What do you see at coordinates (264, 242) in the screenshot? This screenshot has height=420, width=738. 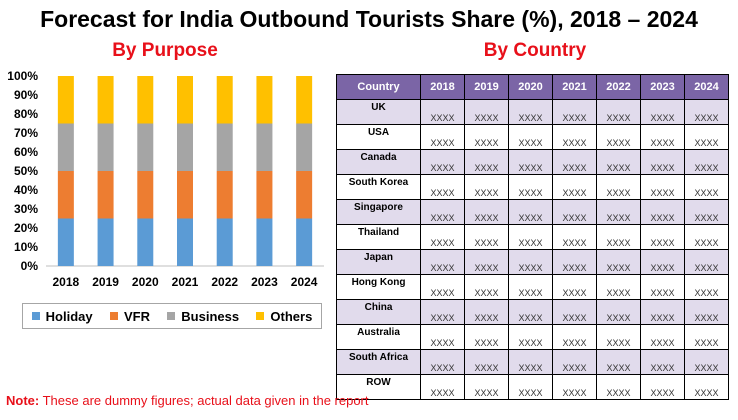 I see `bar-segment-holiday-2023` at bounding box center [264, 242].